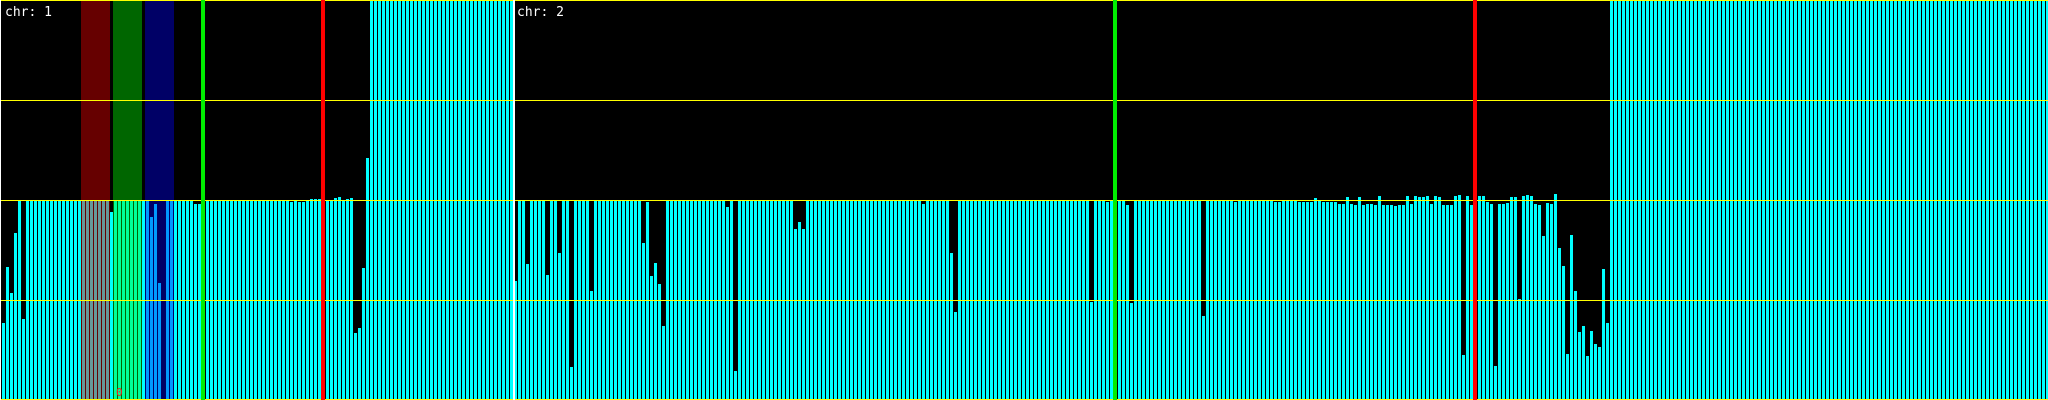 Image resolution: width=2048 pixels, height=400 pixels. What do you see at coordinates (119, 392) in the screenshot?
I see `band-label: 0` at bounding box center [119, 392].